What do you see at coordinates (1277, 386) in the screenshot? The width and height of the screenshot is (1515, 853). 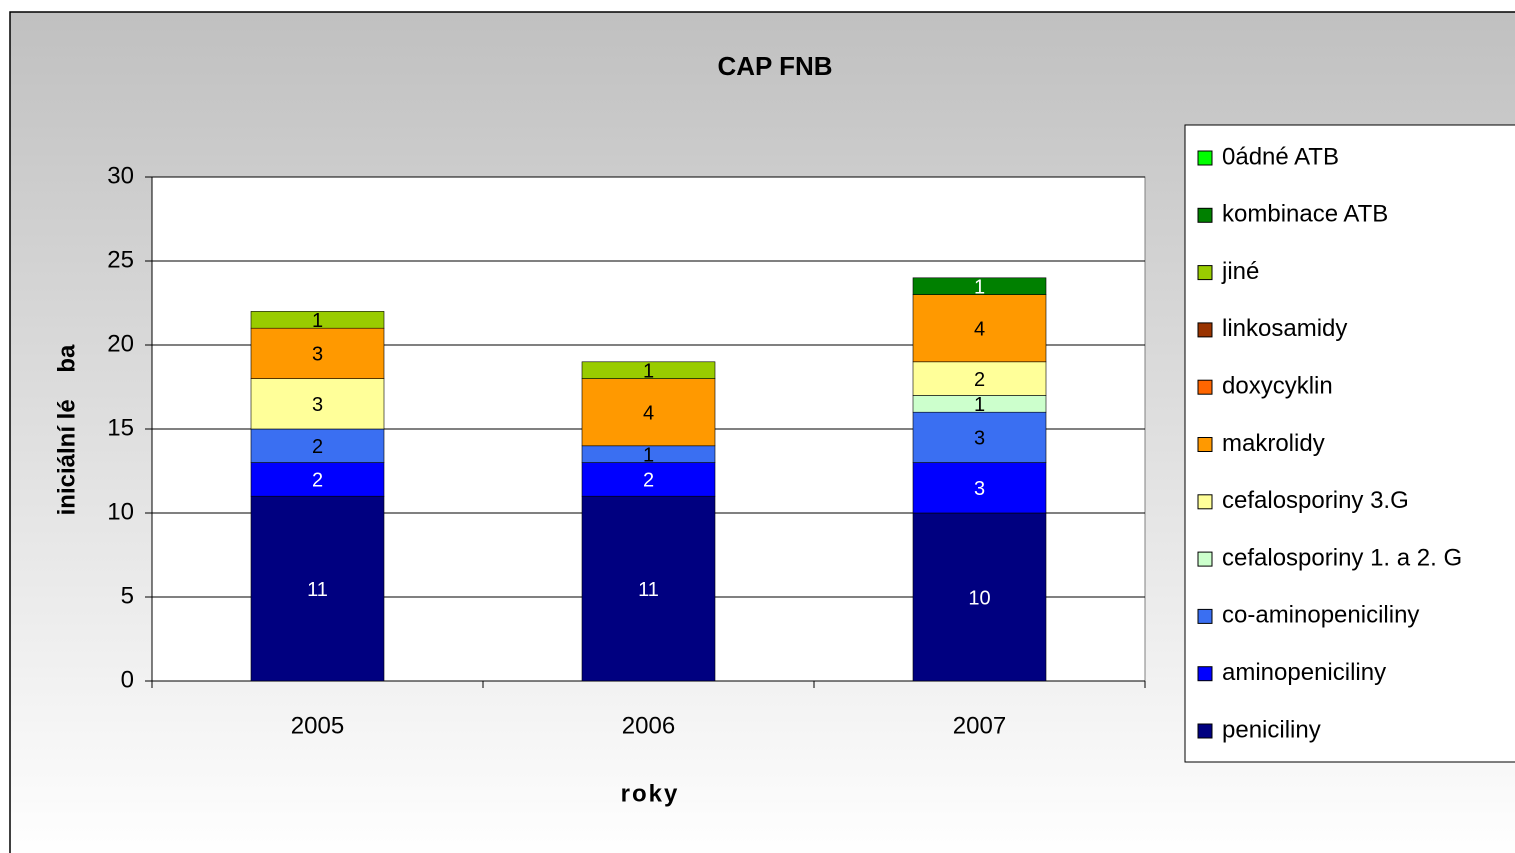 I see `legend-label: doxycyklin` at bounding box center [1277, 386].